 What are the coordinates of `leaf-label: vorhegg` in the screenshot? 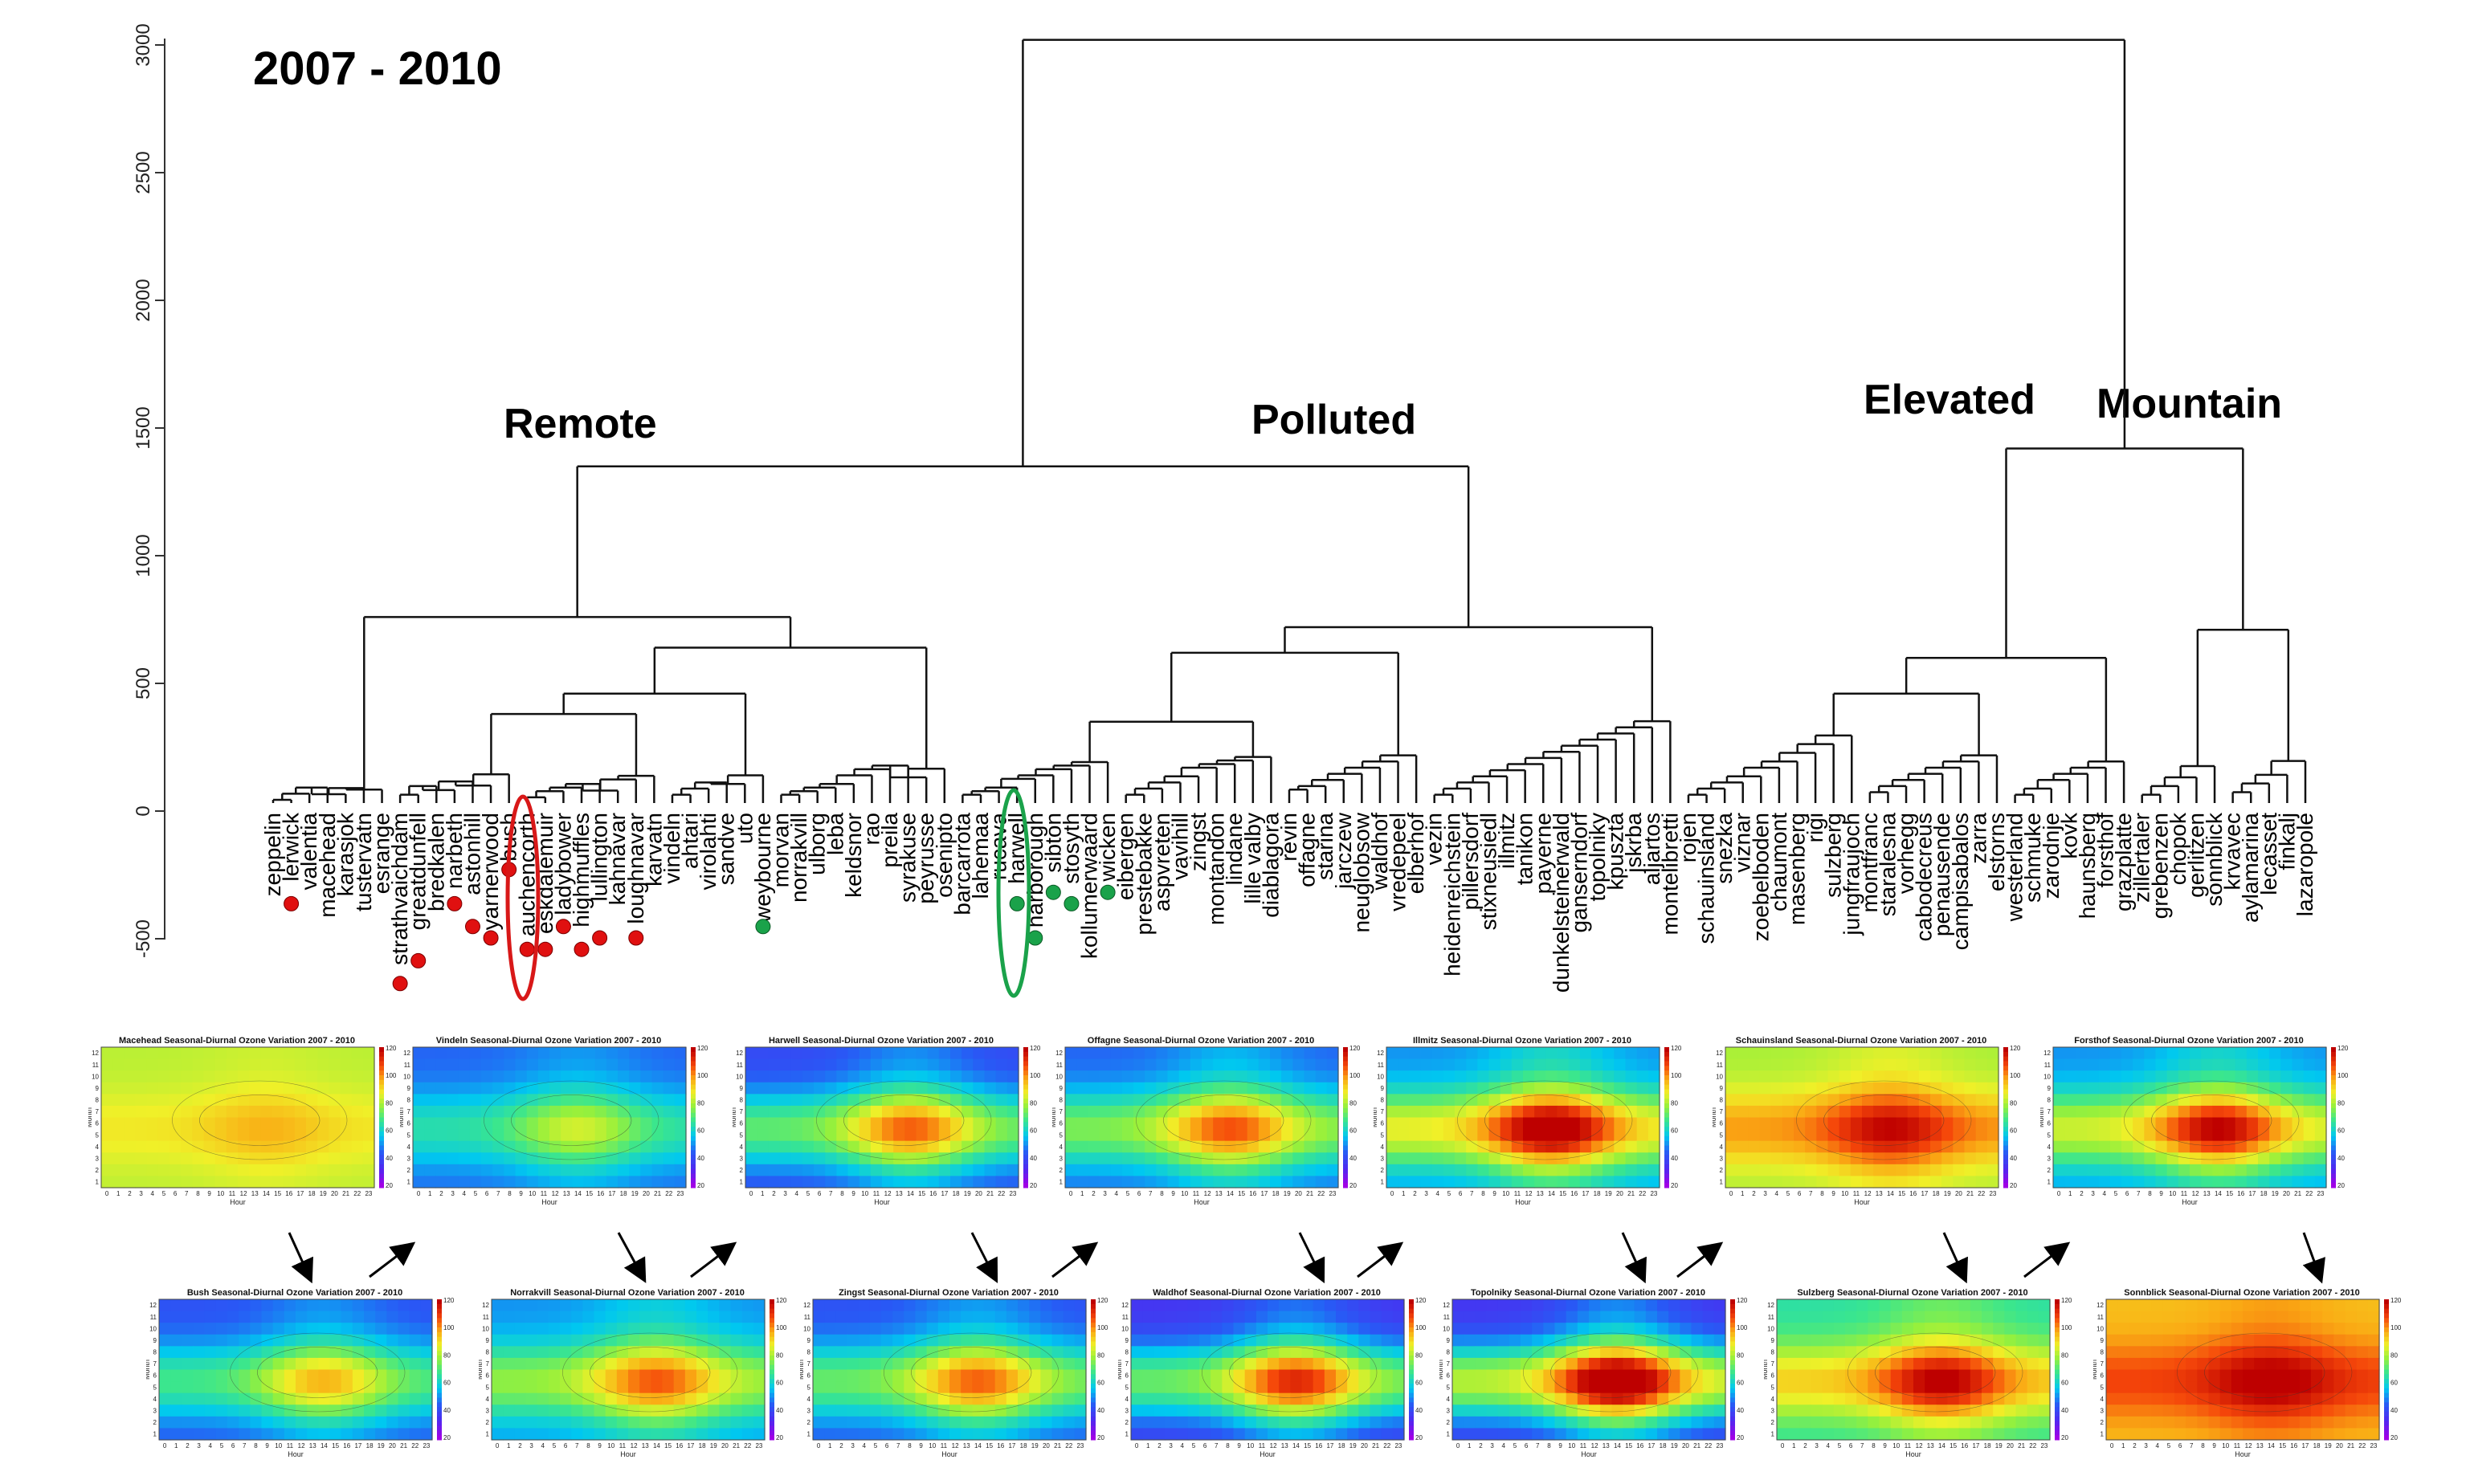 It's located at (1905, 853).